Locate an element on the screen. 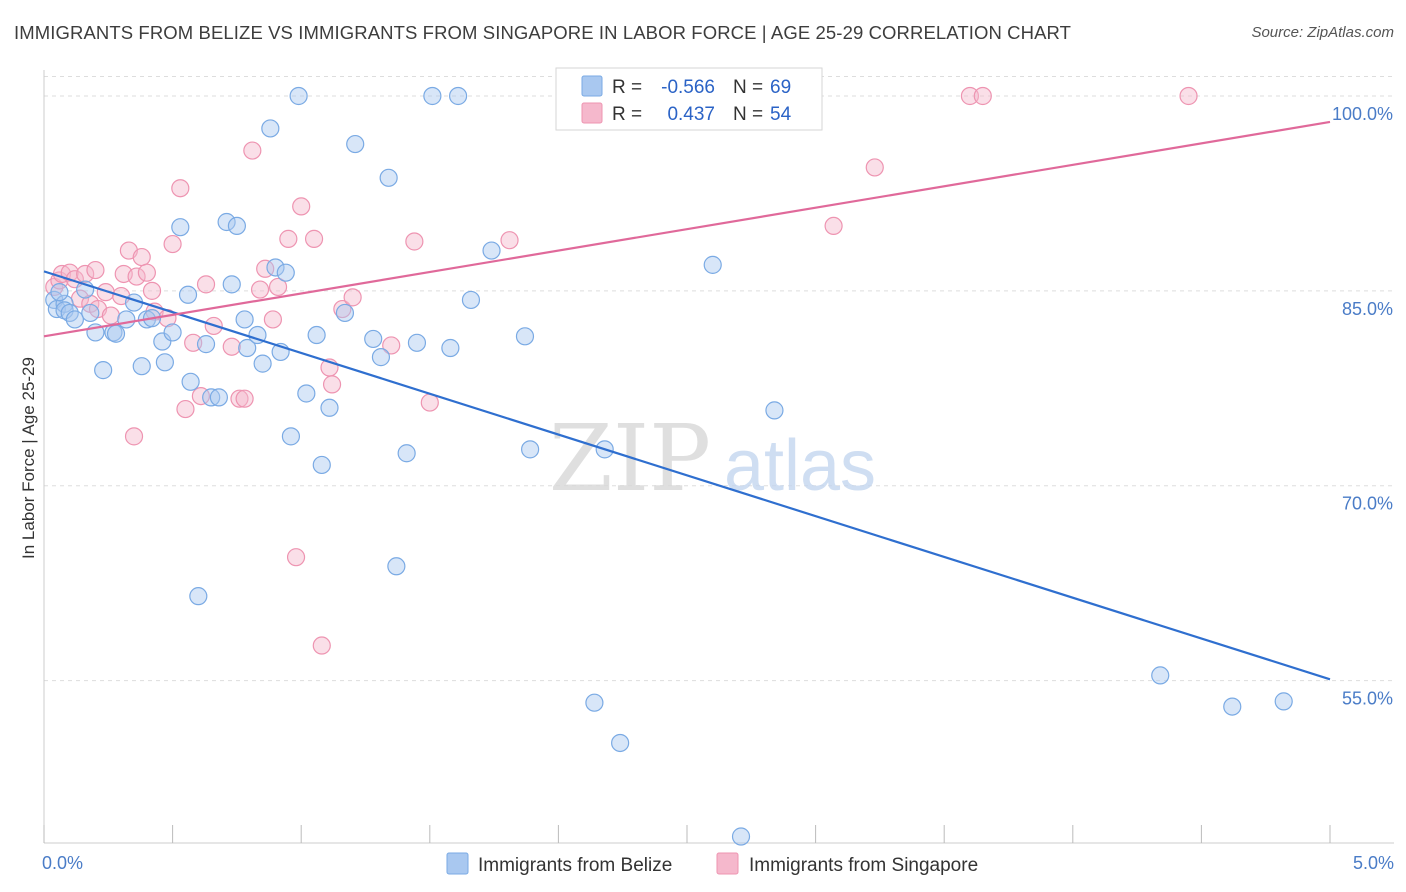 The height and width of the screenshot is (892, 1406). legend-r-label-singapore: R = is located at coordinates (627, 114).